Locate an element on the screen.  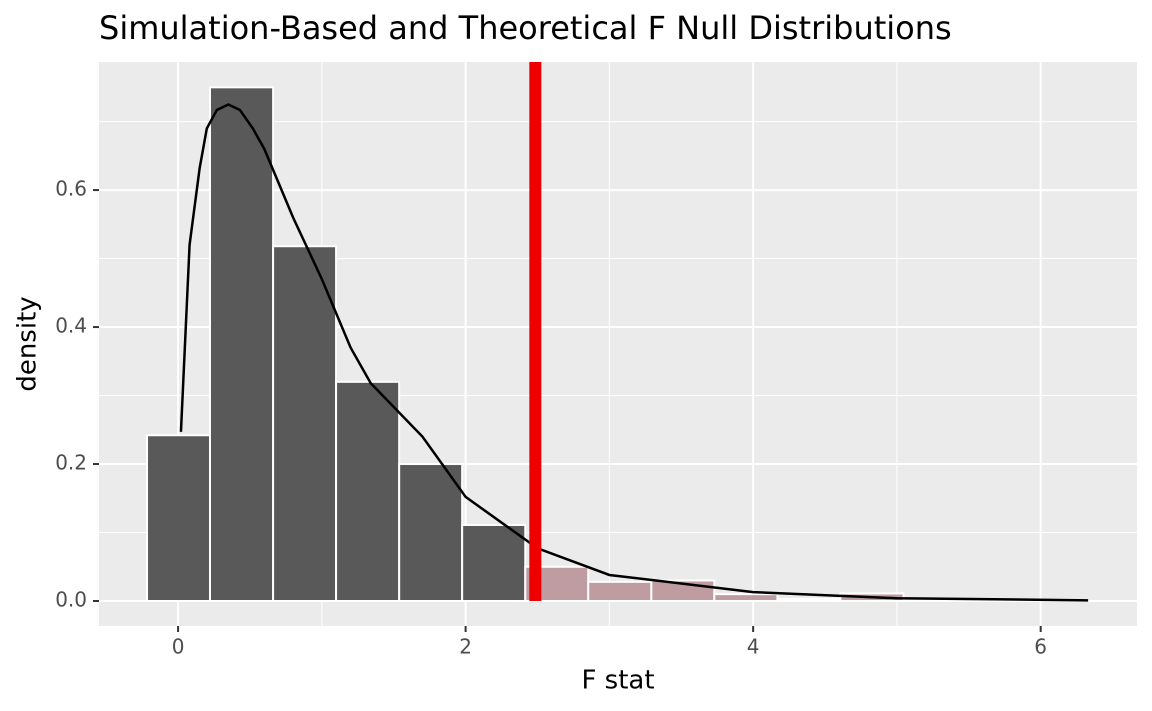
y-tick-label: 0.4 is located at coordinates (71, 326).